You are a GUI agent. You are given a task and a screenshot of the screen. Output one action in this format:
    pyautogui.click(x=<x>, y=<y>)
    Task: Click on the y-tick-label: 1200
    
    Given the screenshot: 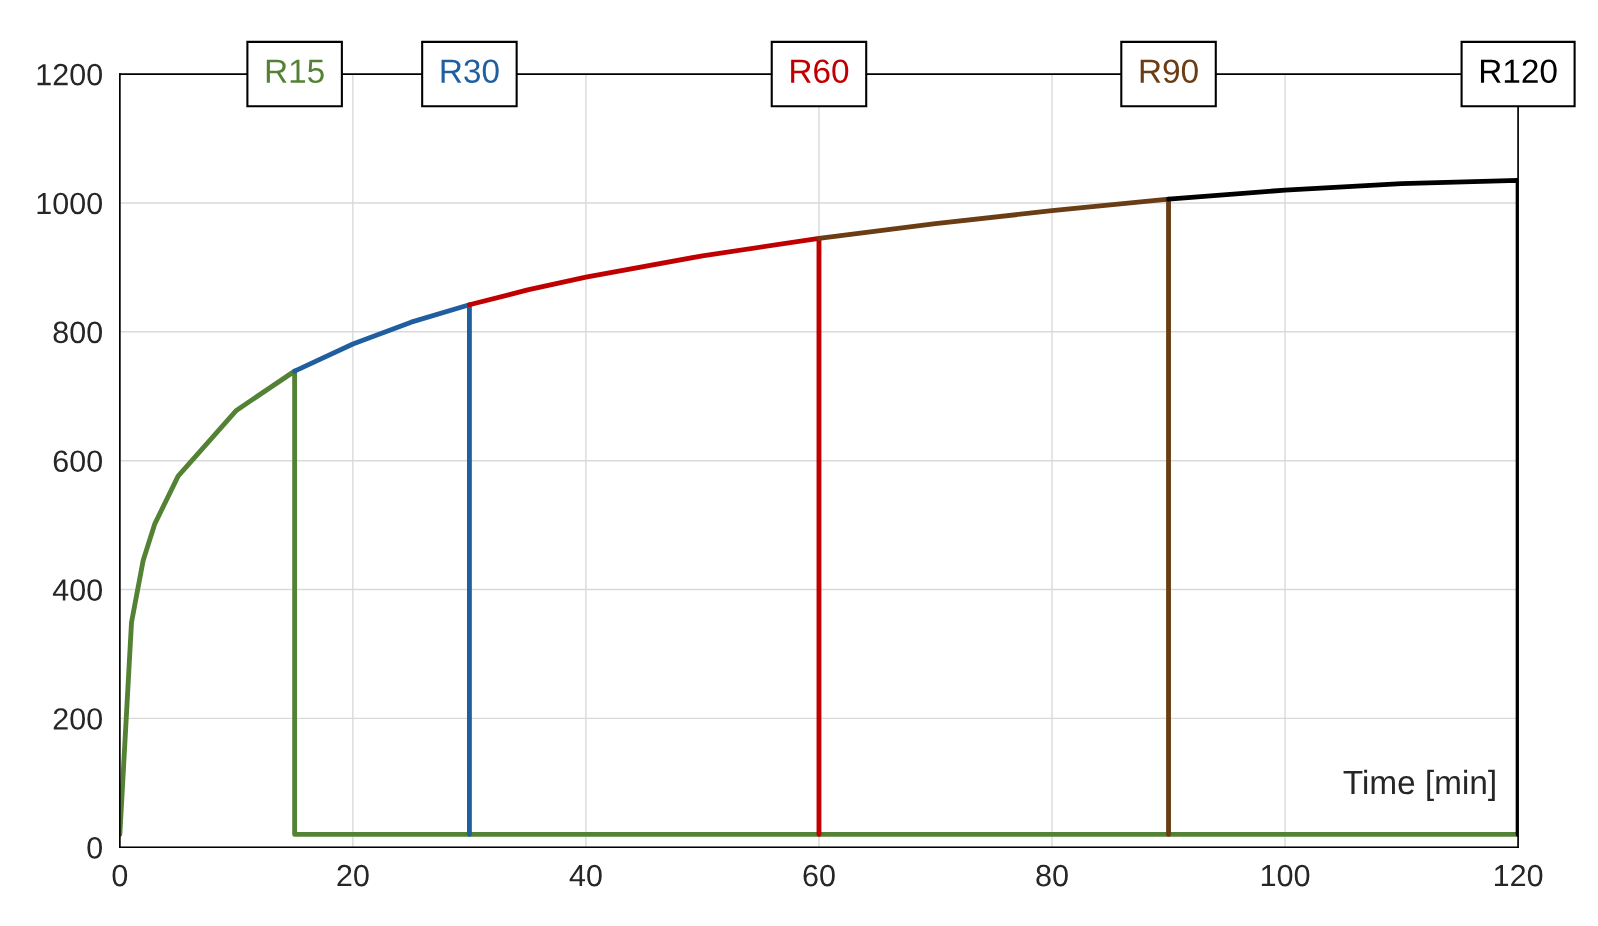 What is the action you would take?
    pyautogui.click(x=69, y=74)
    